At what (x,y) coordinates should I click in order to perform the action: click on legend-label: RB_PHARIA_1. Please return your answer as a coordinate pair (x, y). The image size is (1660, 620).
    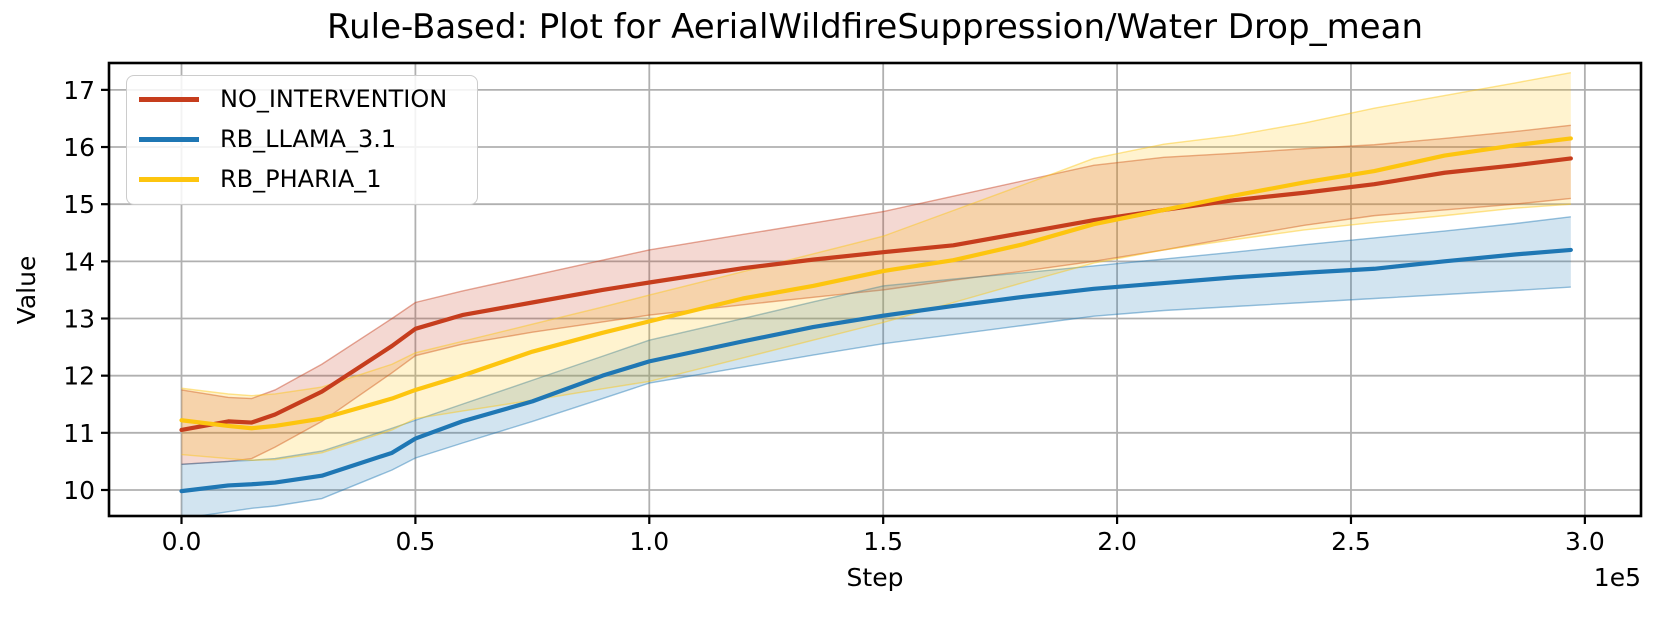
    Looking at the image, I should click on (301, 179).